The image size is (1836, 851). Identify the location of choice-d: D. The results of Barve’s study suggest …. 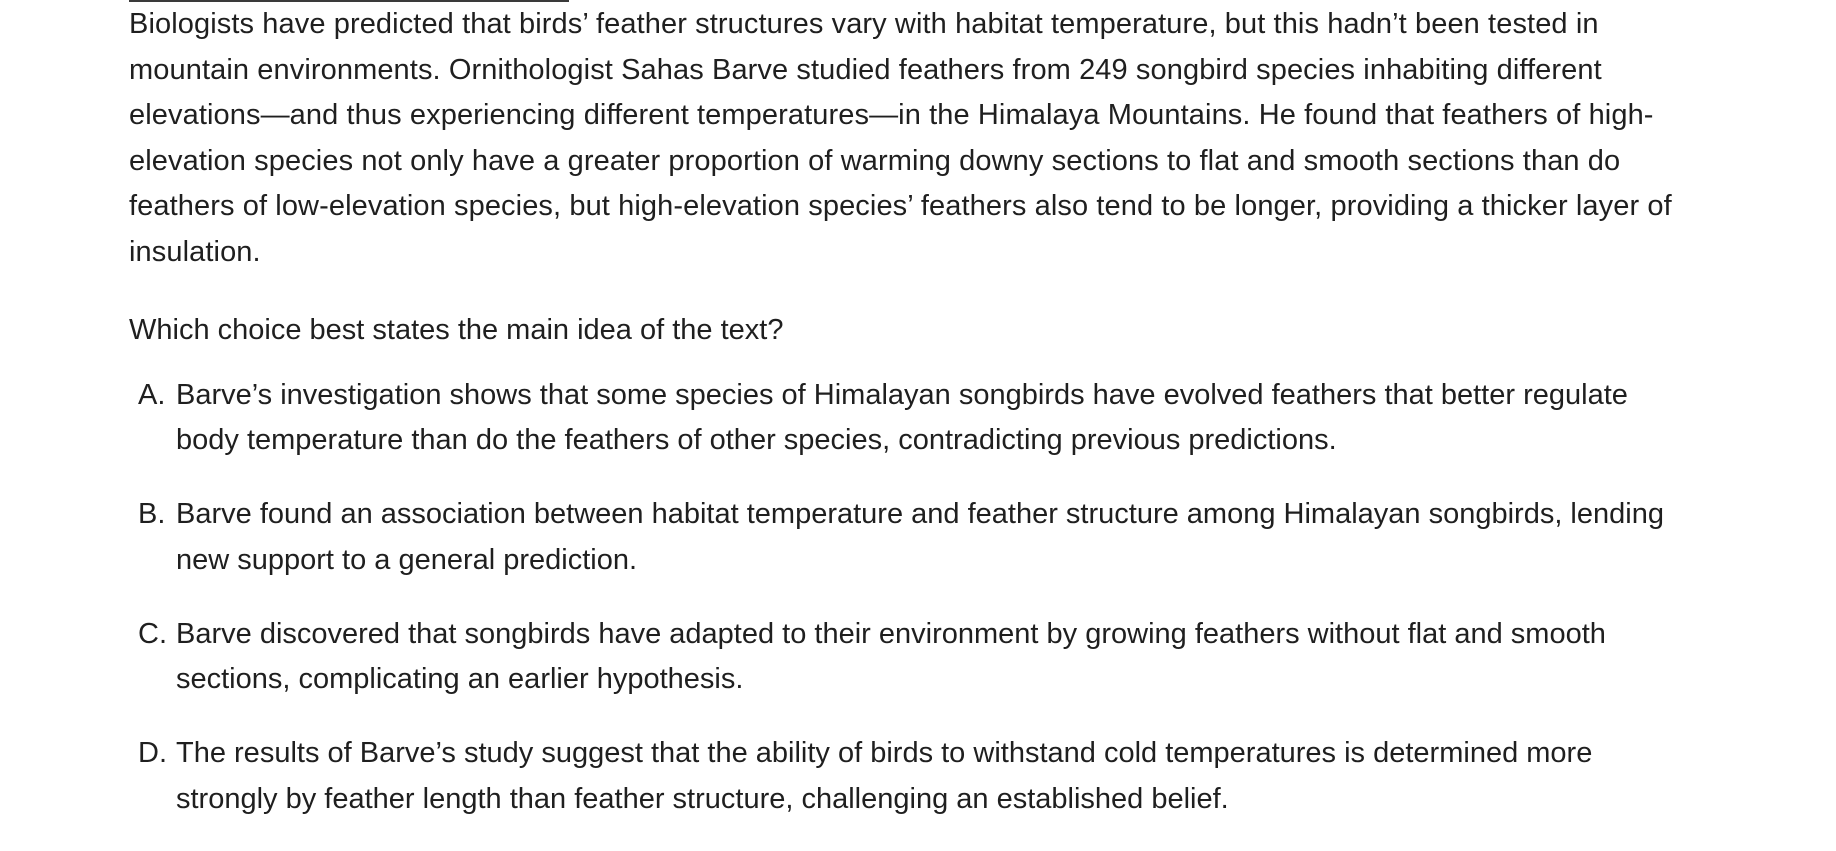
(919, 776).